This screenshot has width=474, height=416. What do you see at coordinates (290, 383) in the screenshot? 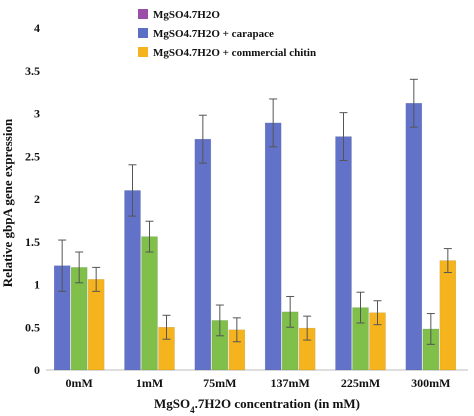
I see `x-tick-label-3: 137mM` at bounding box center [290, 383].